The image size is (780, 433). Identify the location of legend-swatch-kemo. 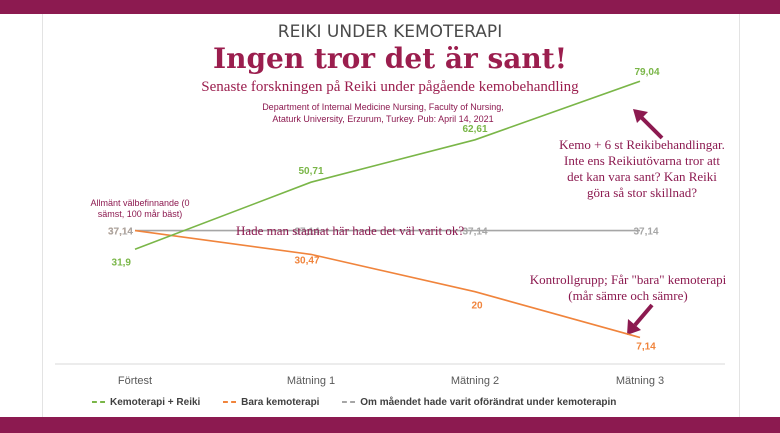
(230, 402).